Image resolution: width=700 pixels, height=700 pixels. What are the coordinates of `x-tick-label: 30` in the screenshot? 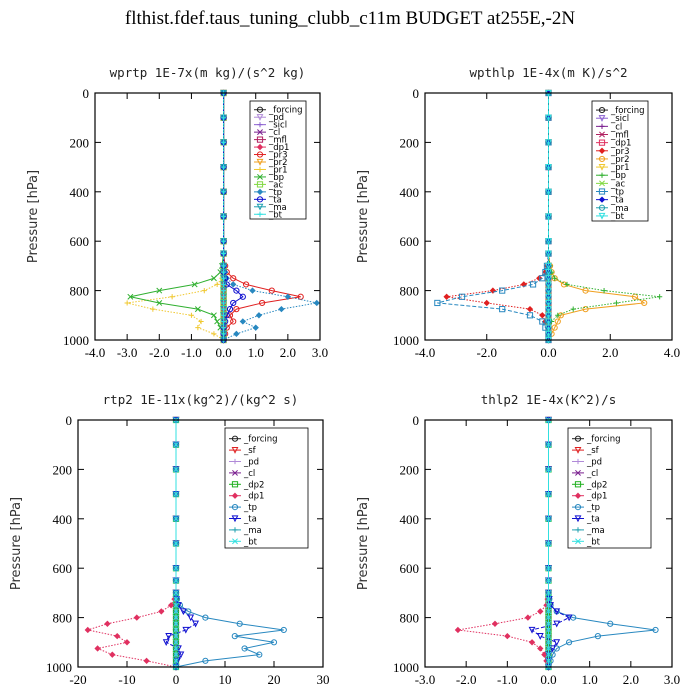 It's located at (323, 679).